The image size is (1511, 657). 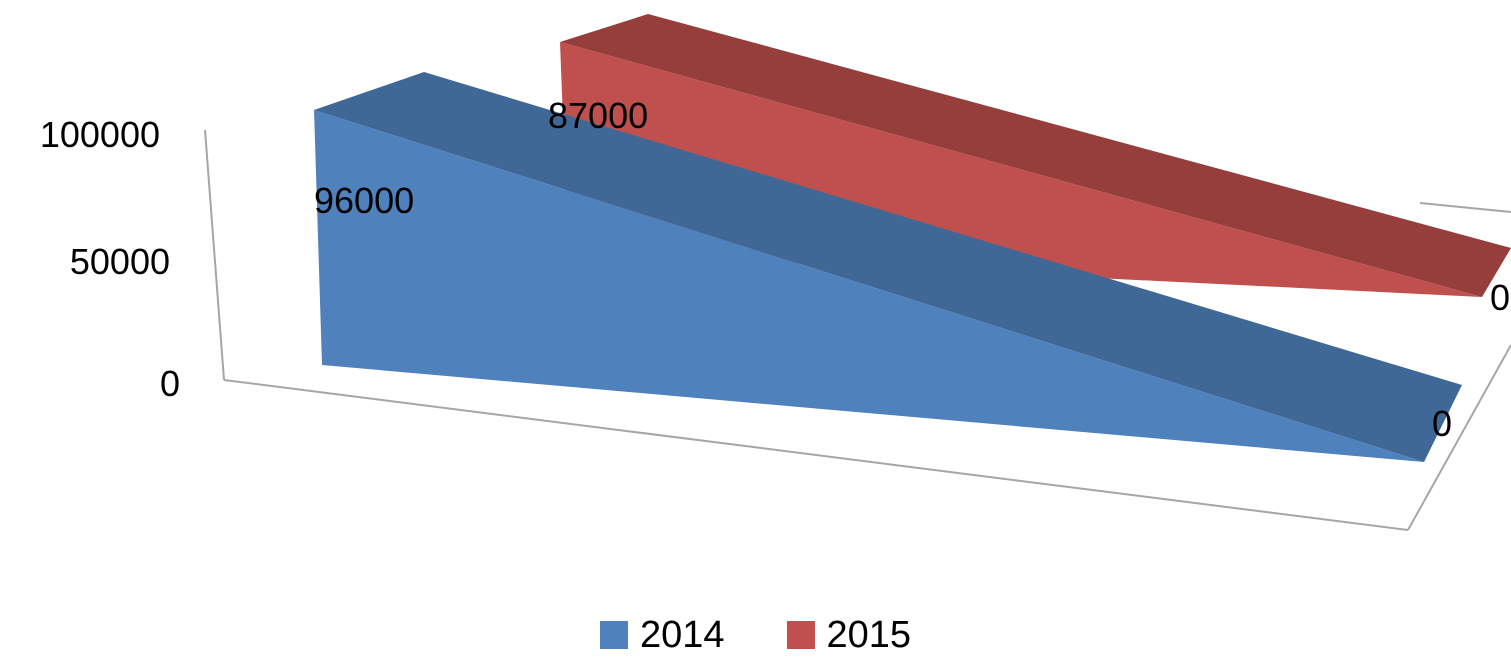 What do you see at coordinates (800, 634) in the screenshot?
I see `legend-swatch-2015` at bounding box center [800, 634].